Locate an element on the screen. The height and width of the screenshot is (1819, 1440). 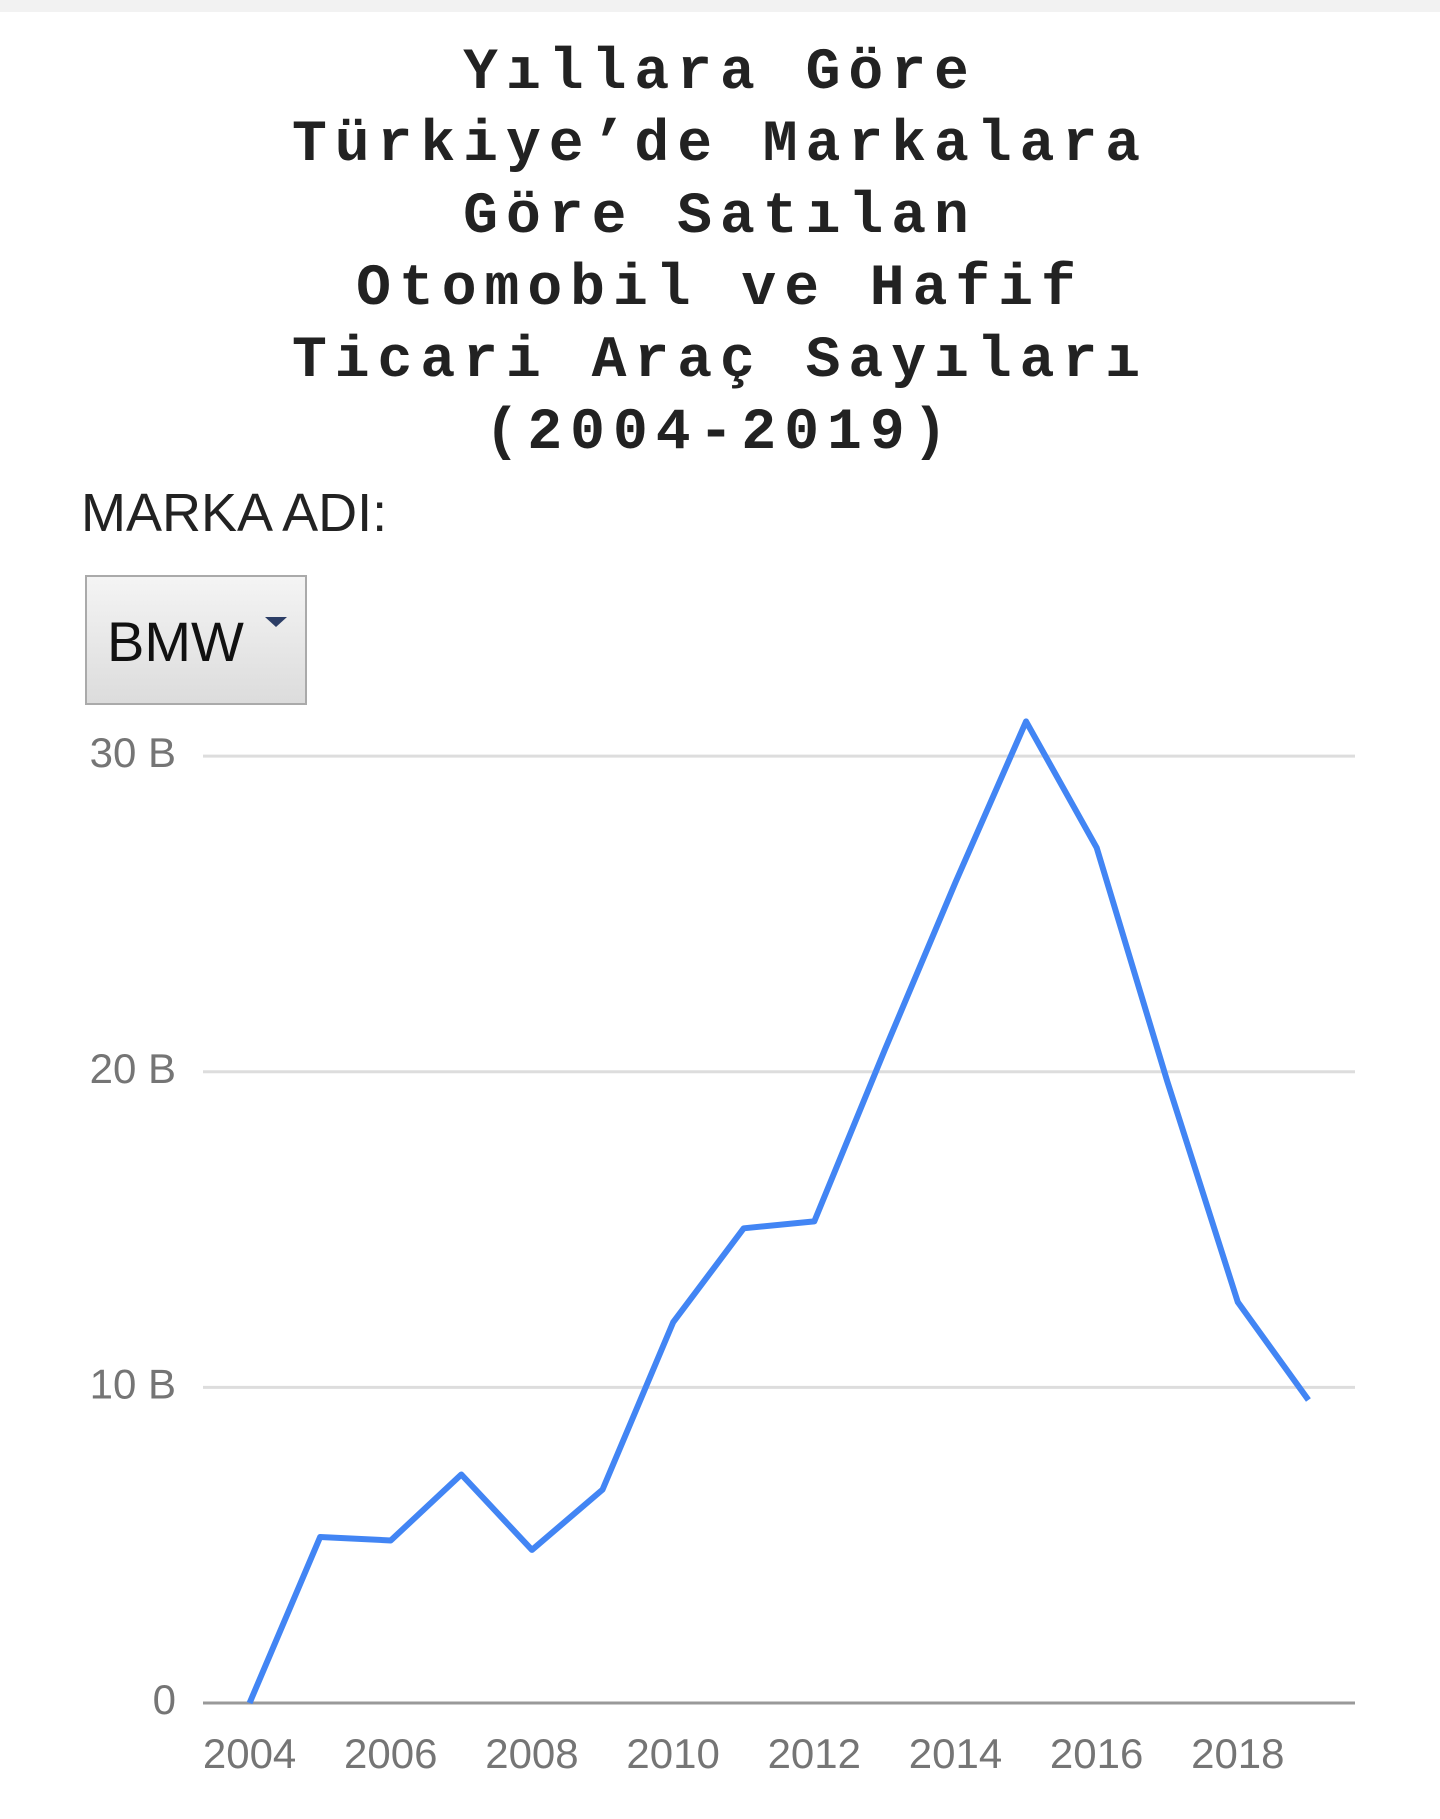
x-tick-label: 2012 is located at coordinates (814, 1753).